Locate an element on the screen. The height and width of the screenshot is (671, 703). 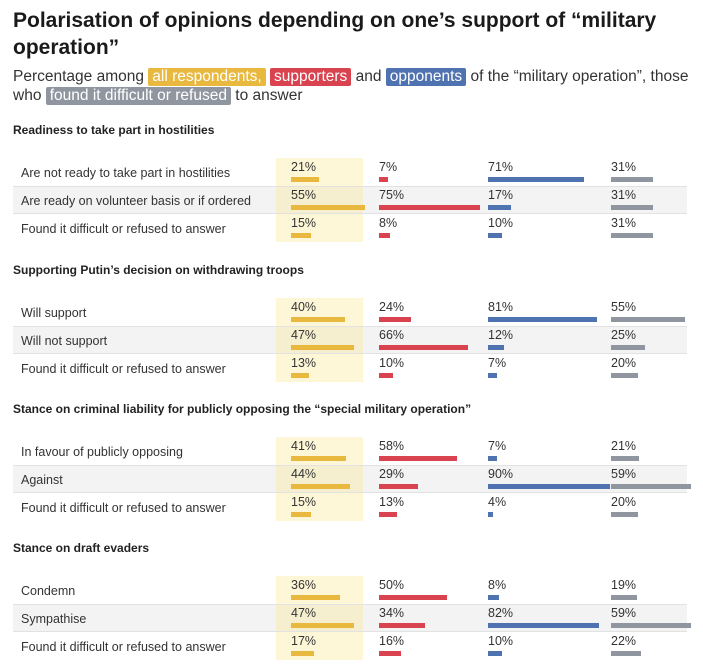
value-label-all: 47% is located at coordinates (304, 613).